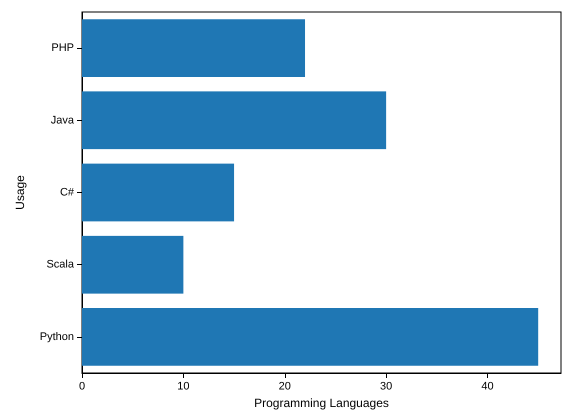 Image resolution: width=564 pixels, height=418 pixels. What do you see at coordinates (386, 386) in the screenshot?
I see `x-tick-label: 30` at bounding box center [386, 386].